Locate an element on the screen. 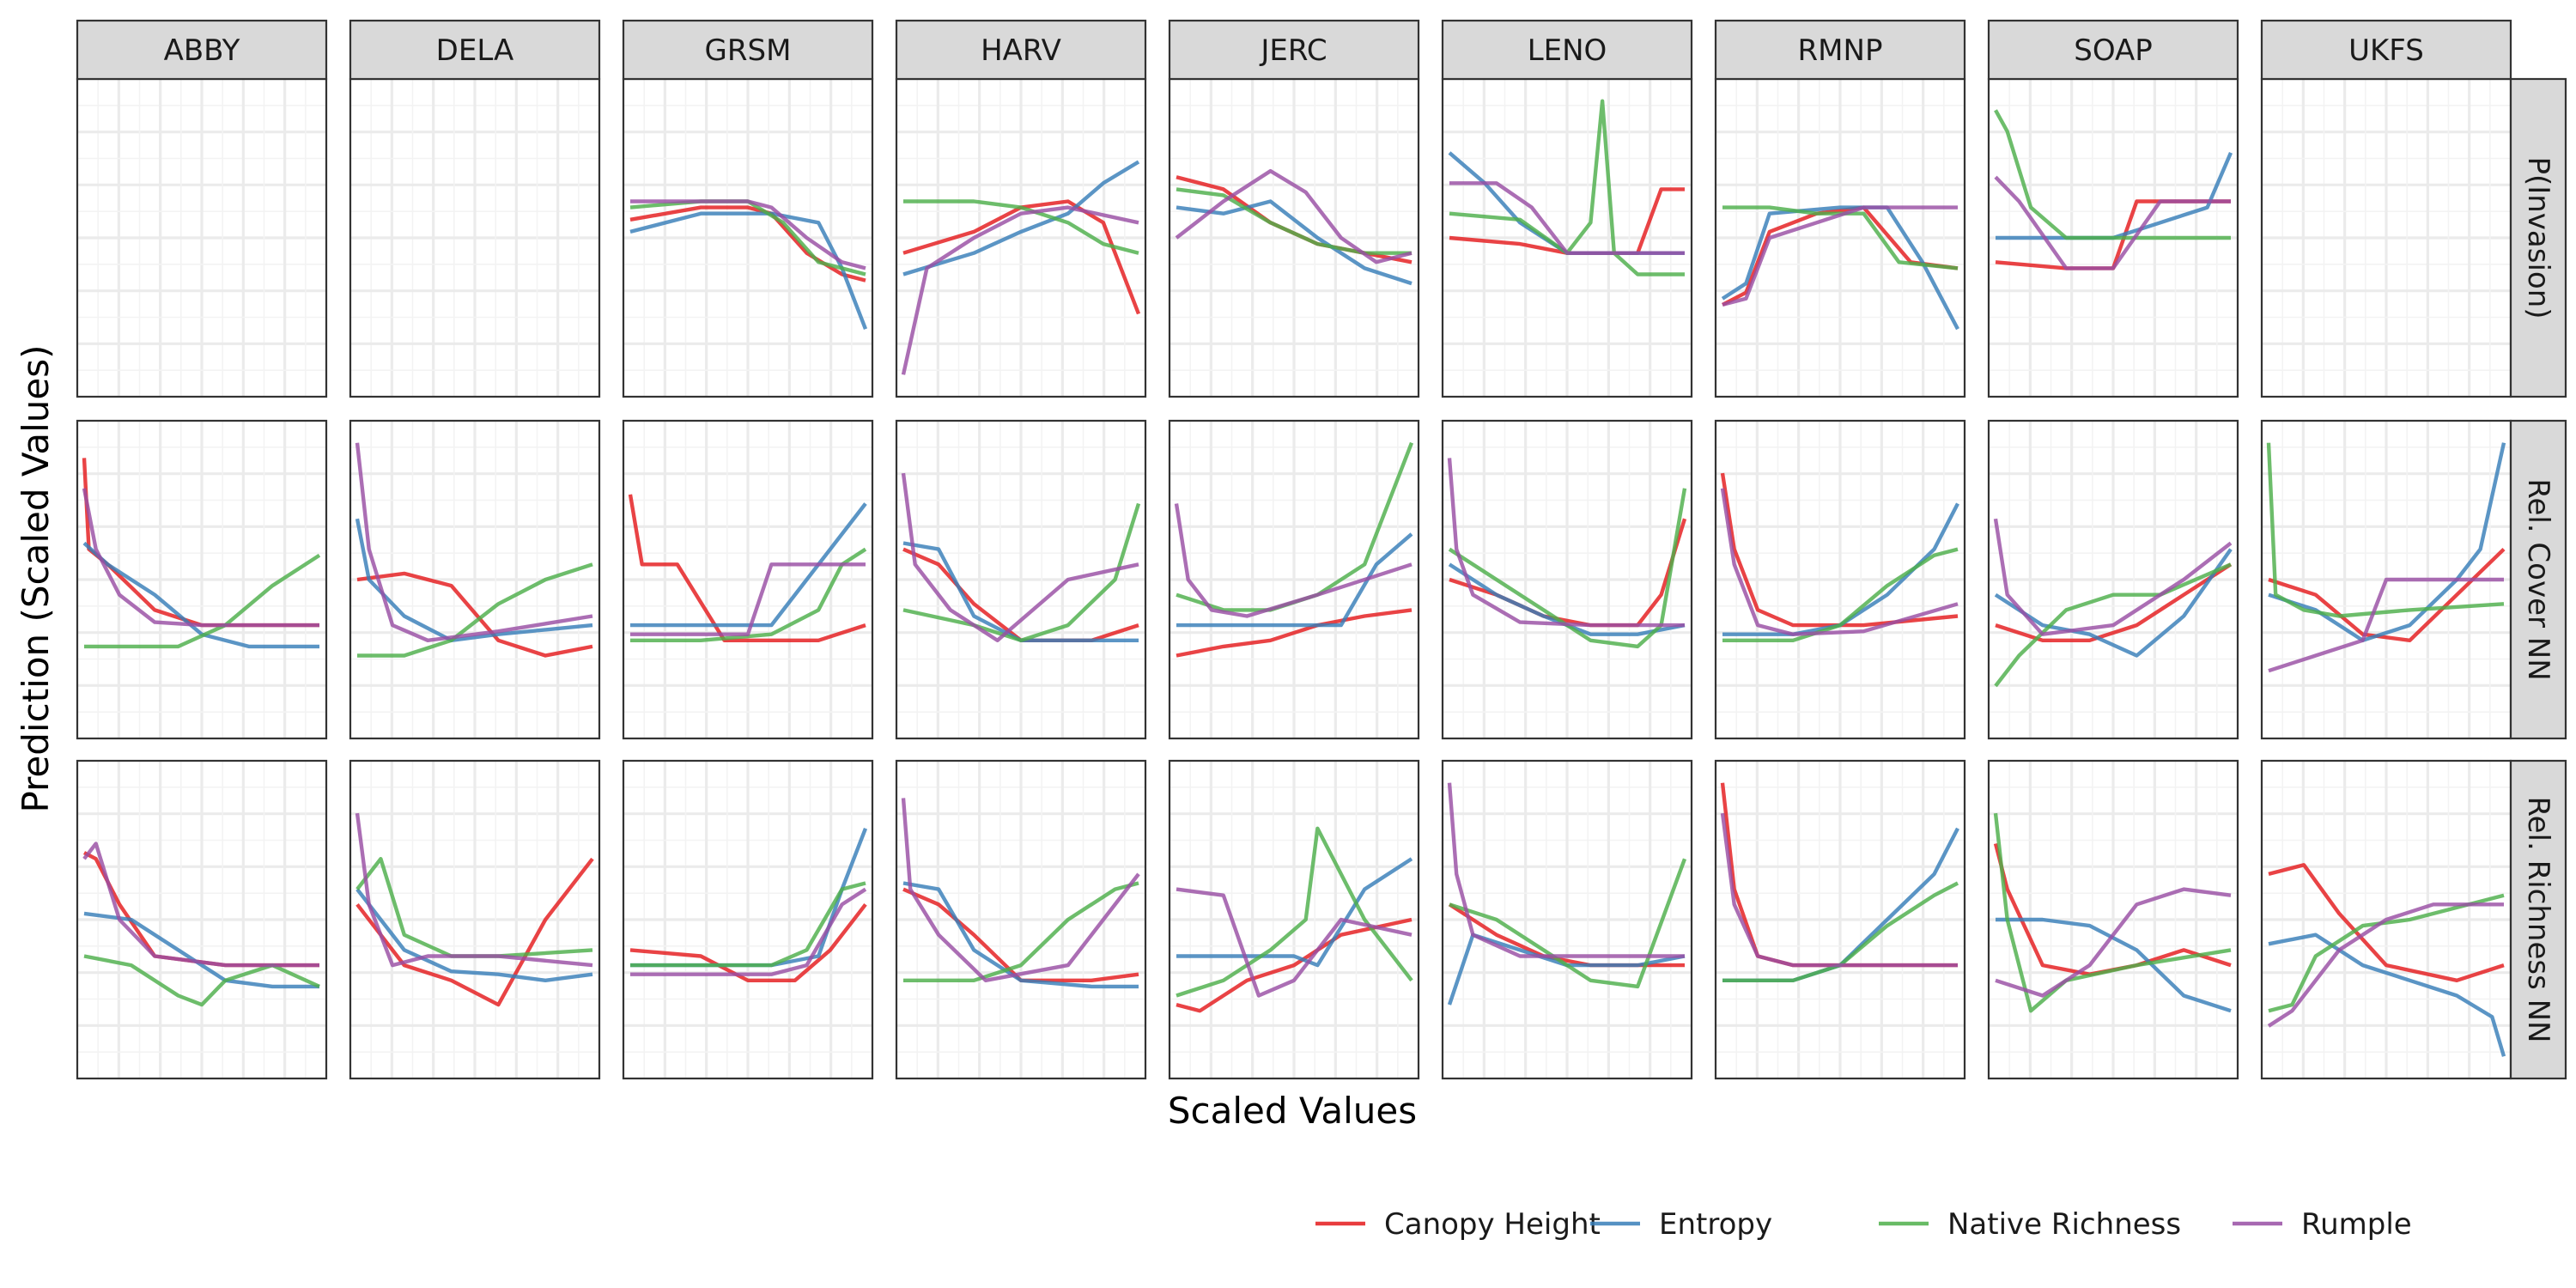  panel-rel-cover-nn-rmnp is located at coordinates (1840, 579).